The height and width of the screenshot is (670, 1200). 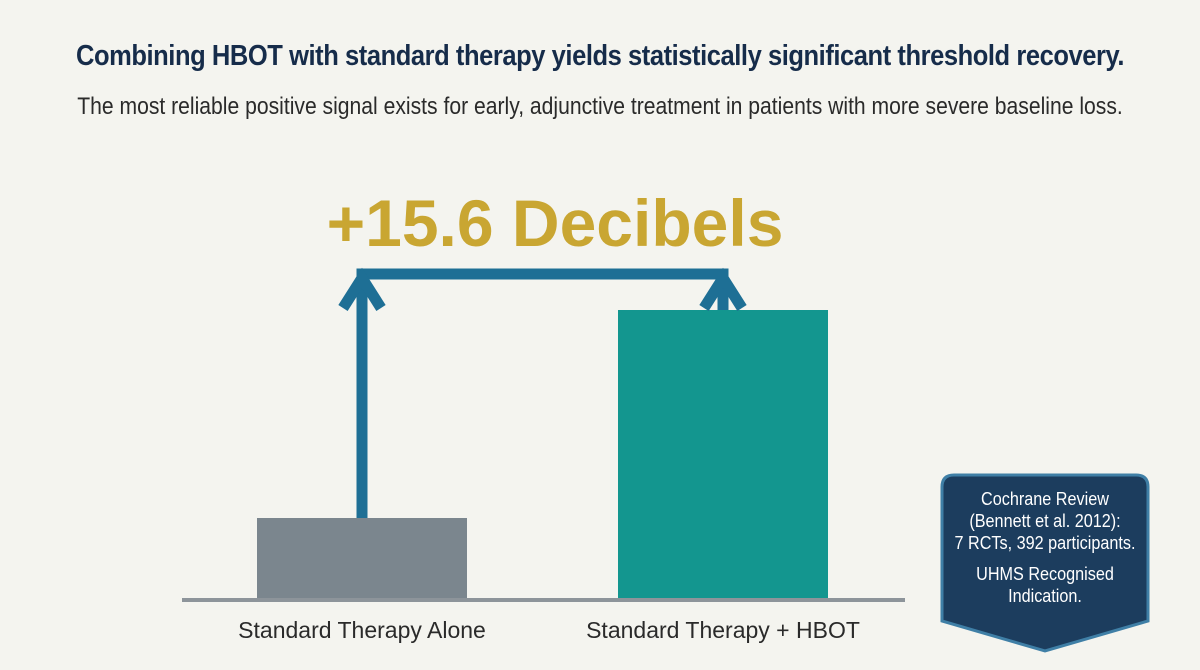 What do you see at coordinates (1045, 543) in the screenshot?
I see `callout-line-3: 7 RCTs, 392 participants.` at bounding box center [1045, 543].